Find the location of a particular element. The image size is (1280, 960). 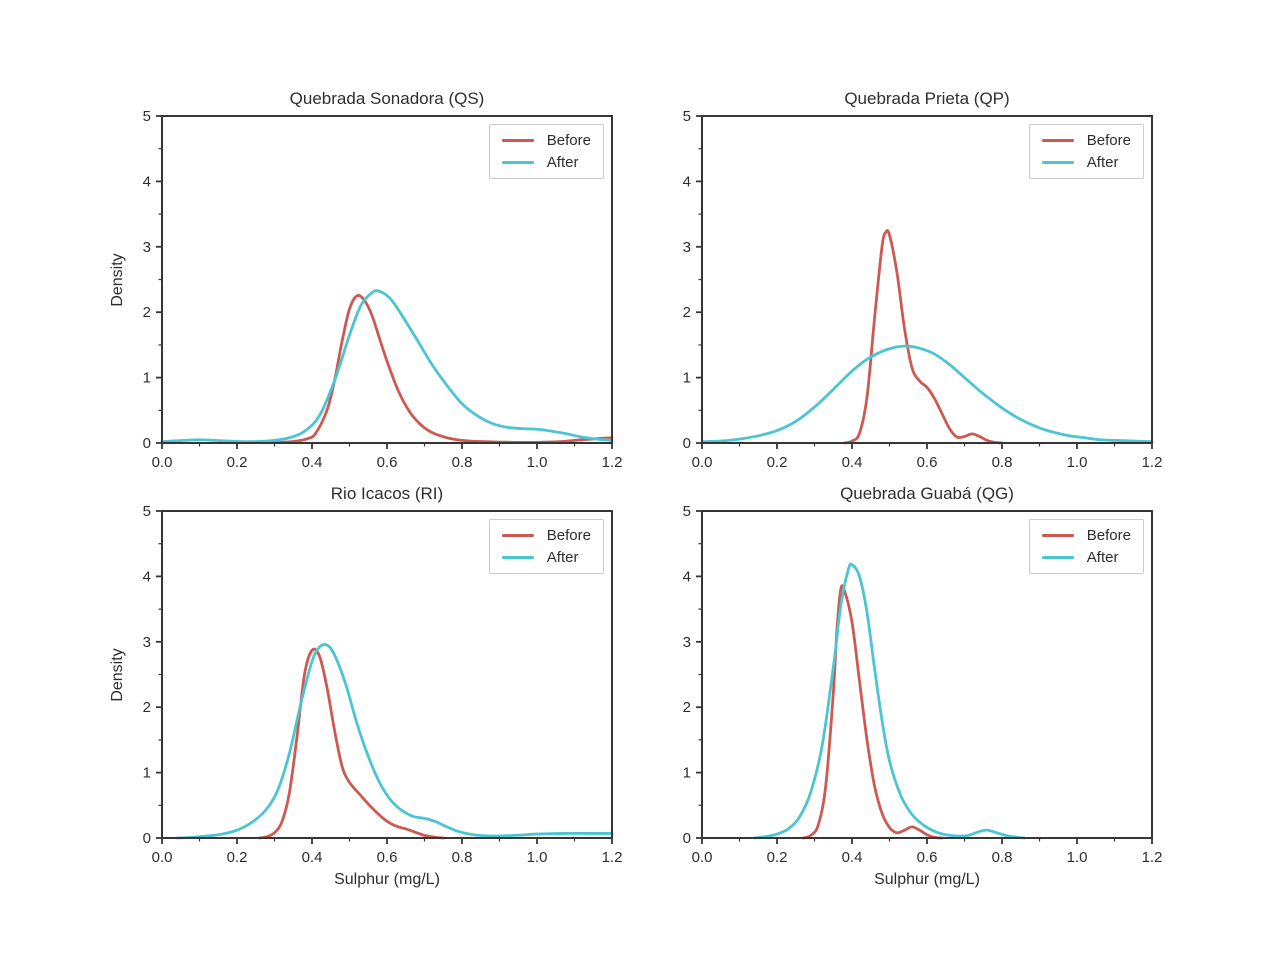

subplot-title: Quebrada Guabá (QG) is located at coordinates (927, 493).